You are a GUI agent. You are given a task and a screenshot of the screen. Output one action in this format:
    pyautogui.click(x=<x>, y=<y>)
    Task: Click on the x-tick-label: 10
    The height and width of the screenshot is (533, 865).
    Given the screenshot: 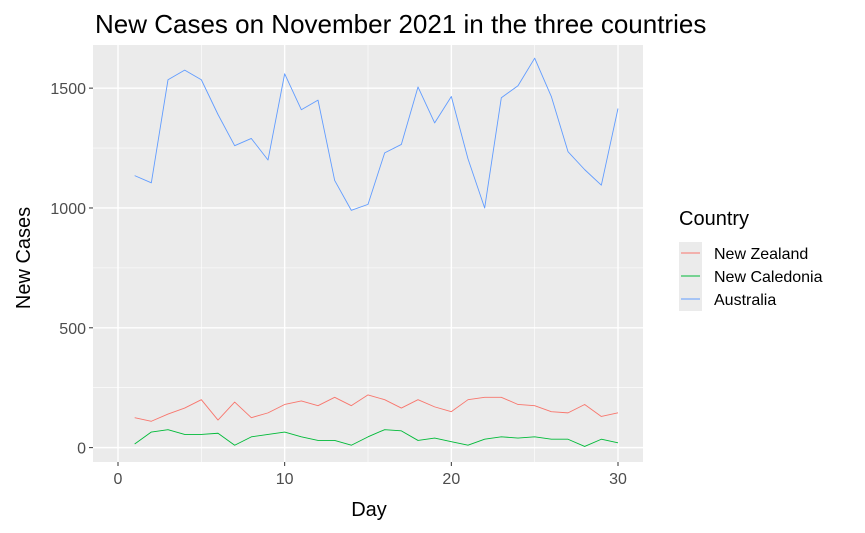 What is the action you would take?
    pyautogui.click(x=285, y=479)
    